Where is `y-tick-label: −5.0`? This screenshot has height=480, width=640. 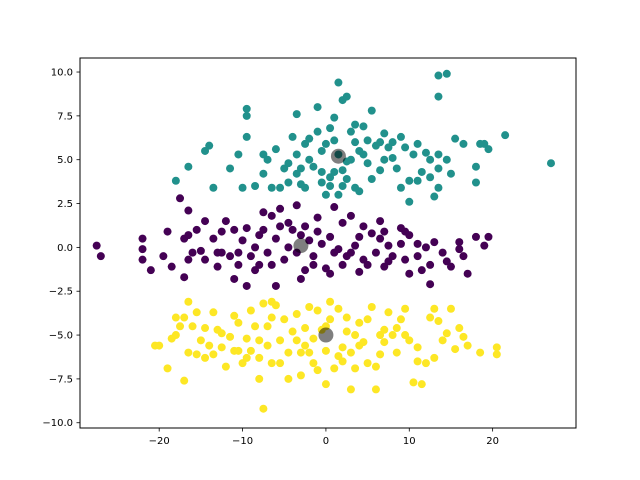 y-tick-label: −5.0 is located at coordinates (61, 336).